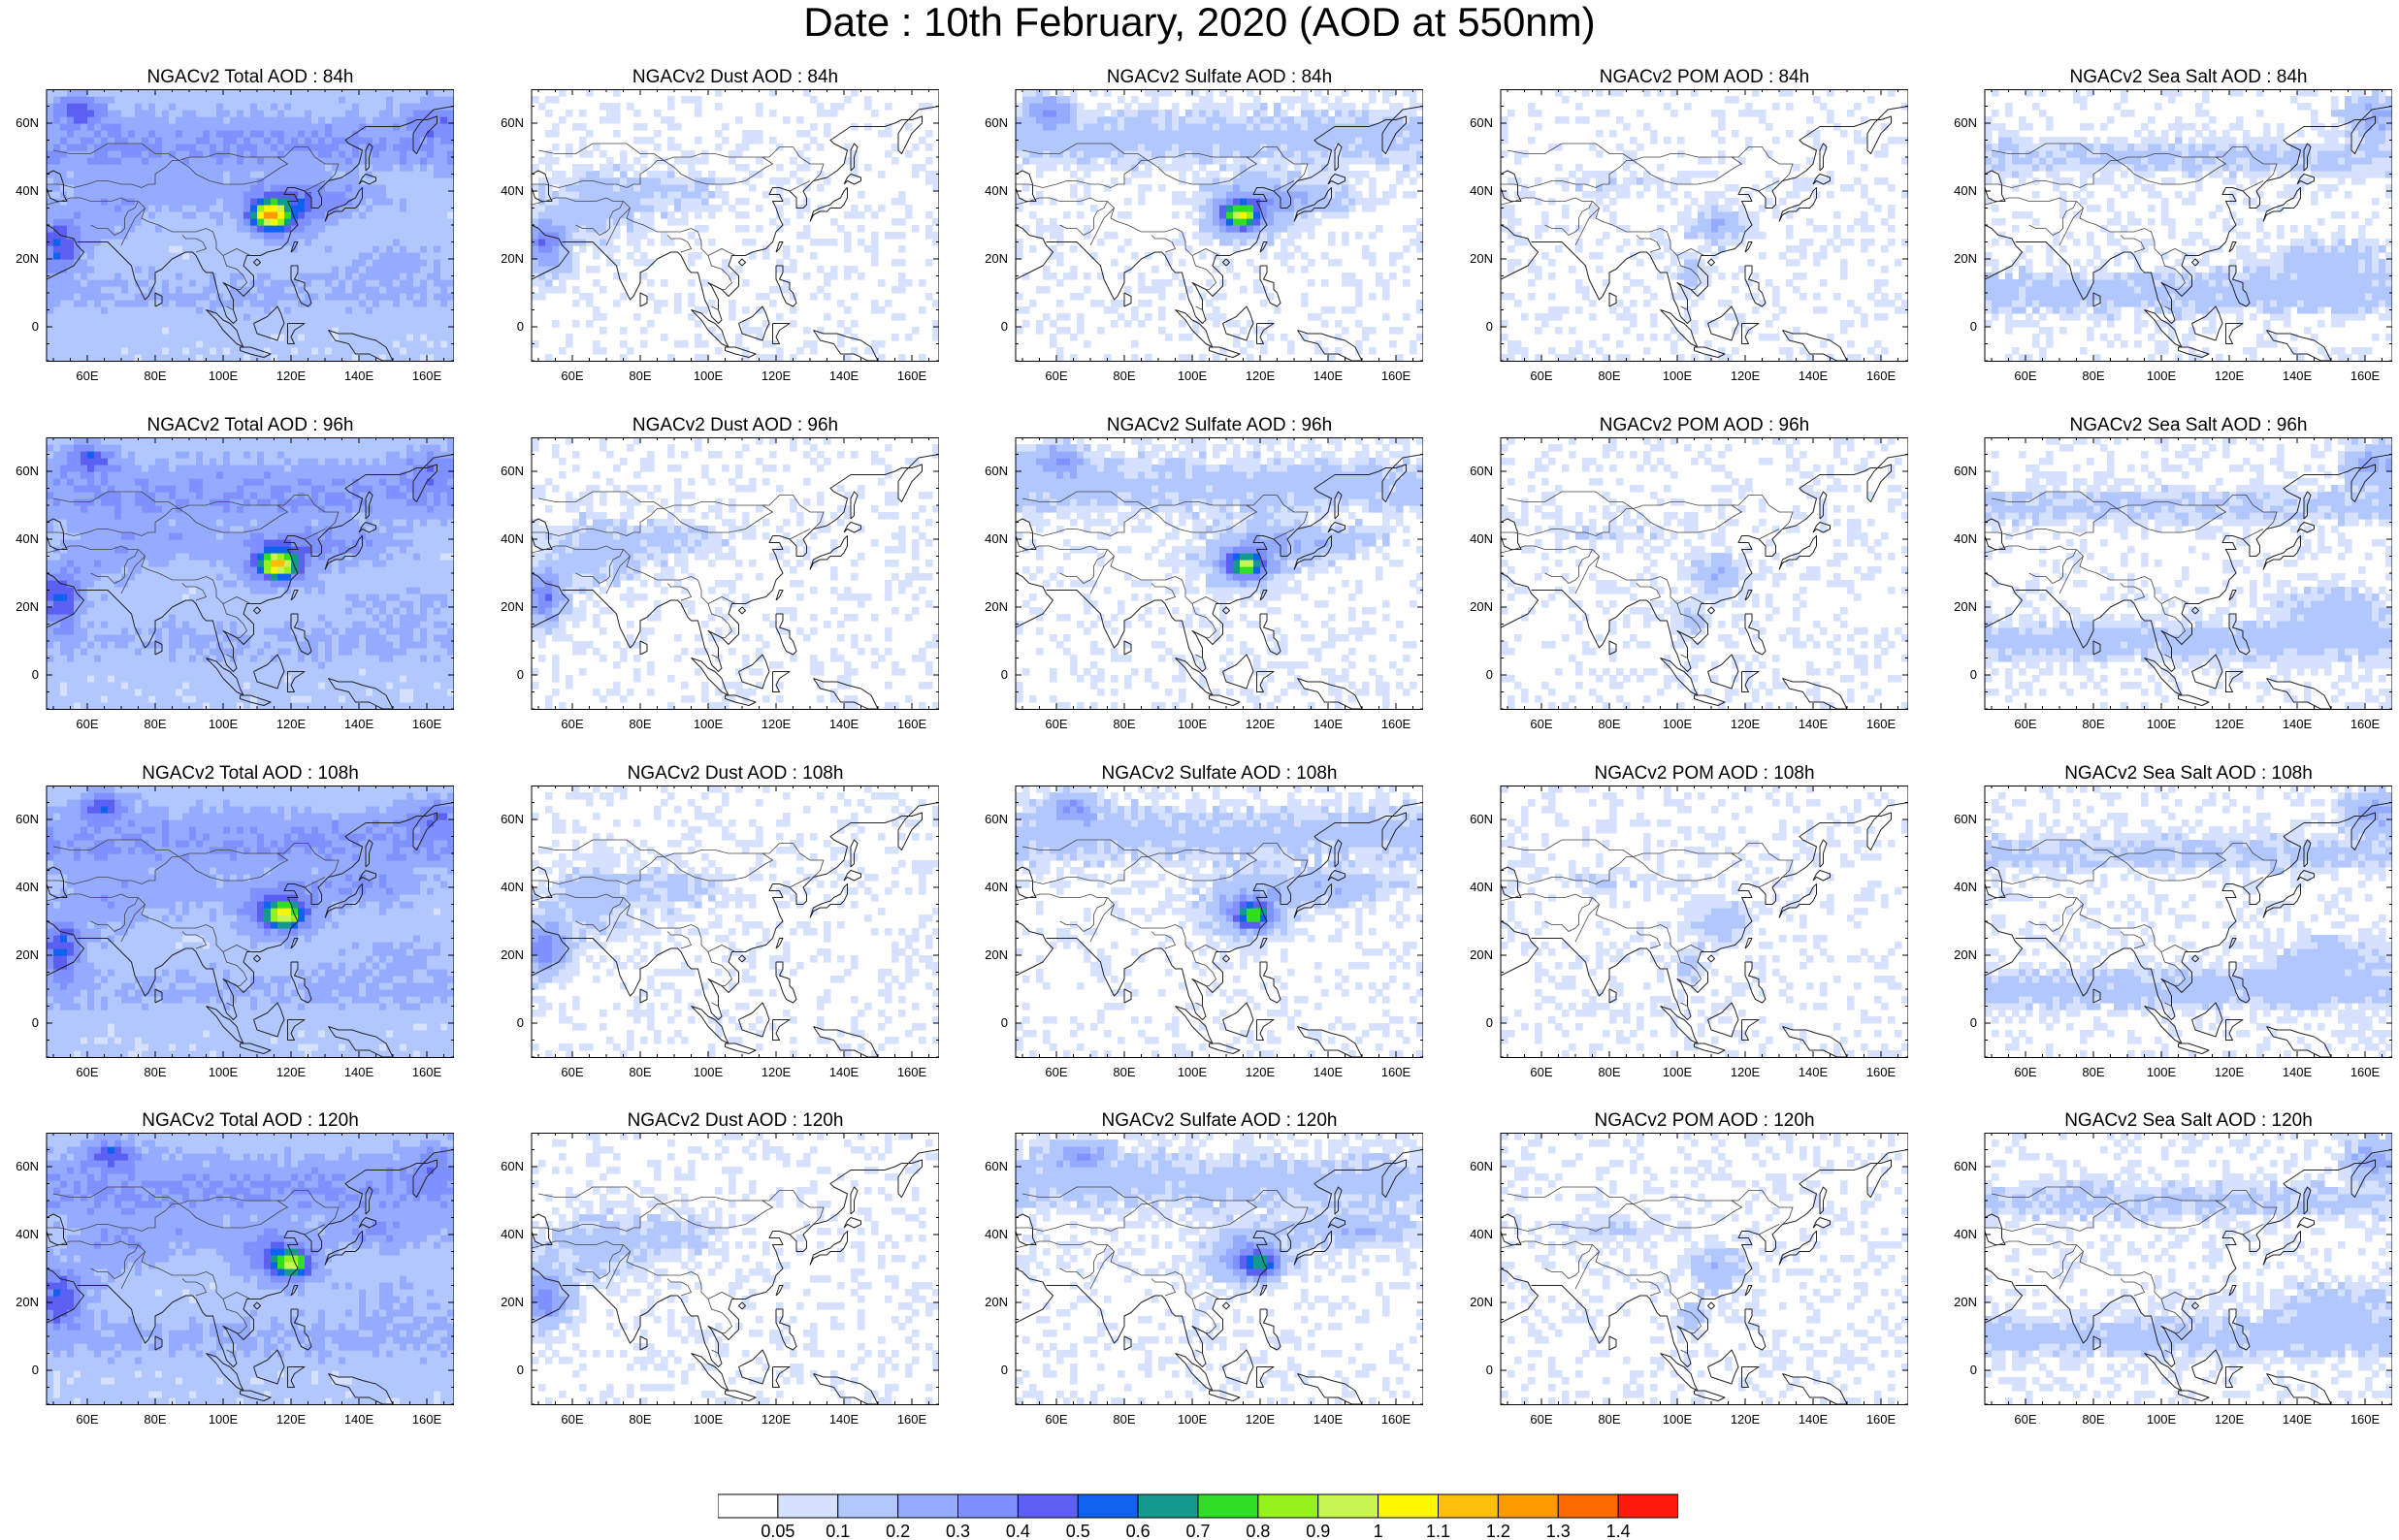 The image size is (2399, 1540). What do you see at coordinates (229, 425) in the screenshot?
I see `panel-title: NGACv2 Total AOD : 96h` at bounding box center [229, 425].